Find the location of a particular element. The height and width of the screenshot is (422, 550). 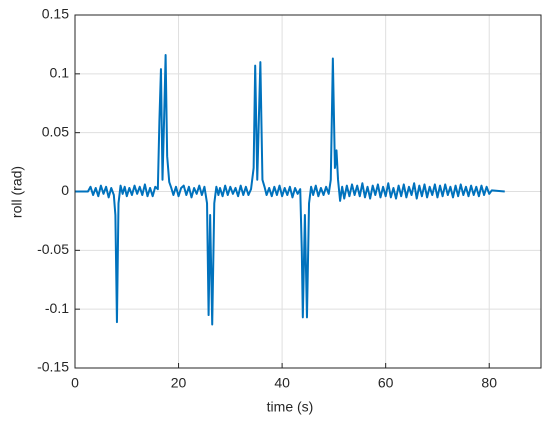

y-tick-label: 0 is located at coordinates (65, 190).